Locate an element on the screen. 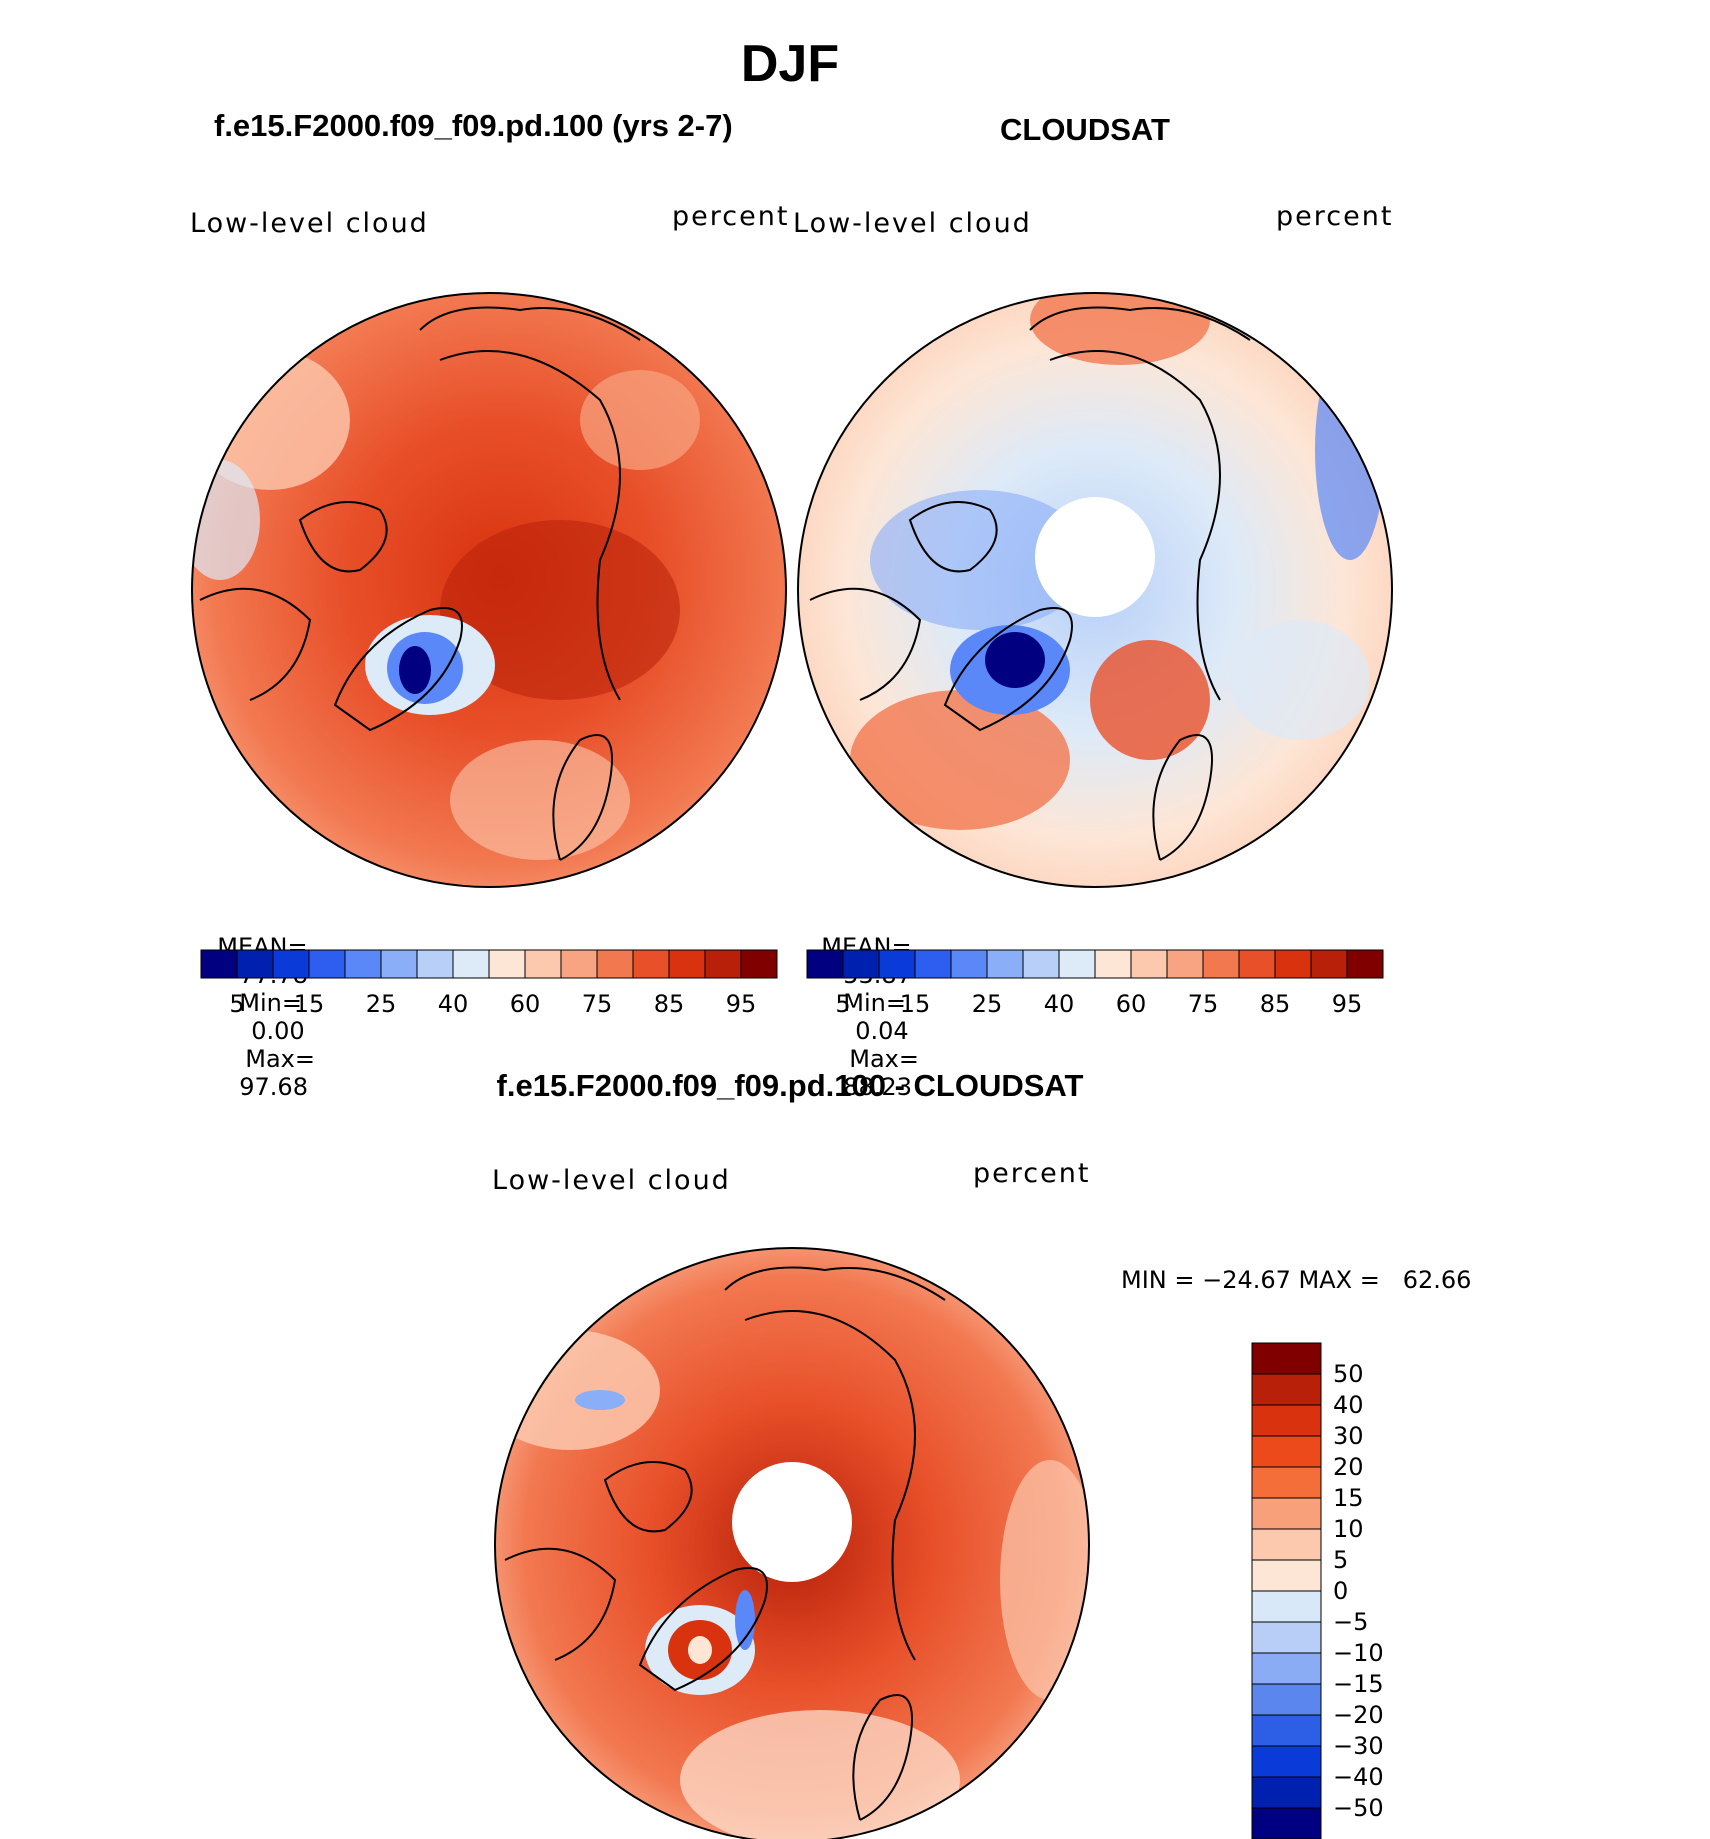 Image resolution: width=1710 pixels, height=1839 pixels. obs-map-border is located at coordinates (1095, 590).